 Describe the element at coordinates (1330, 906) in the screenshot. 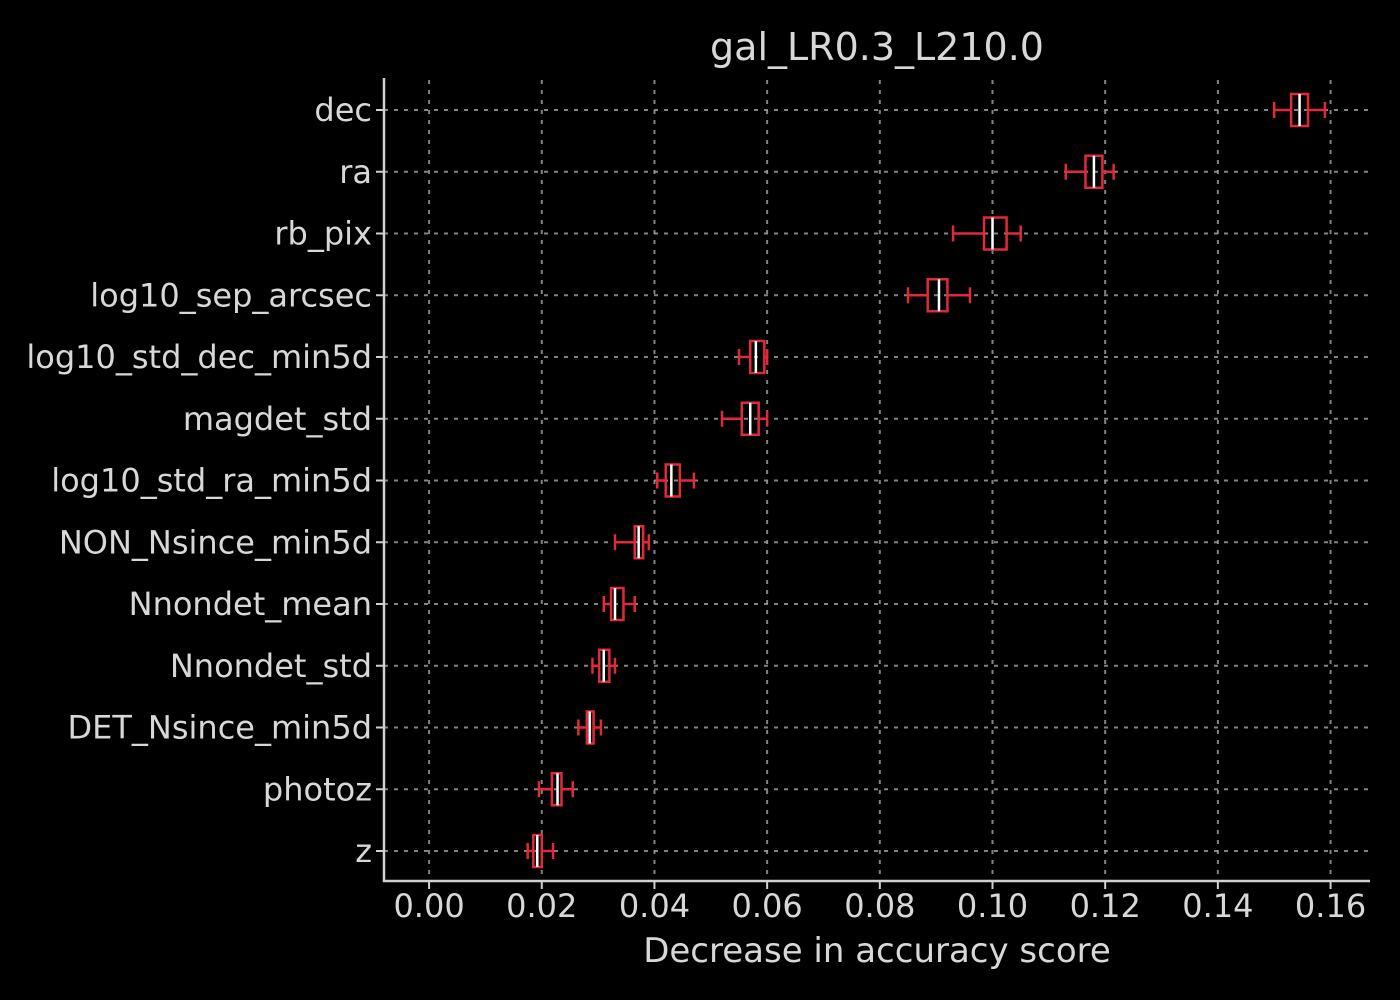

I see `x-tick-label: 0.16` at that location.